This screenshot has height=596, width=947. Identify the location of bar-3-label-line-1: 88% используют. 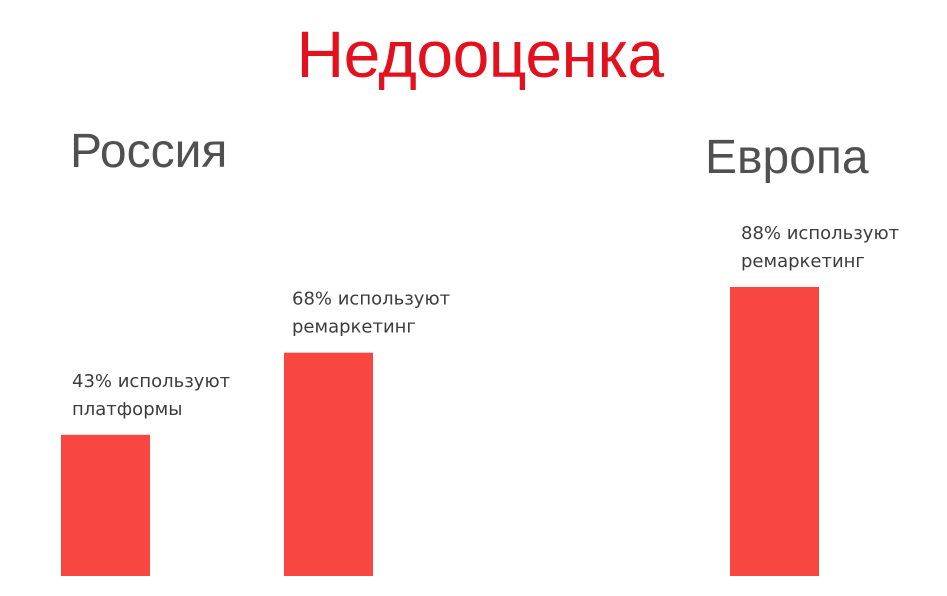
(820, 233).